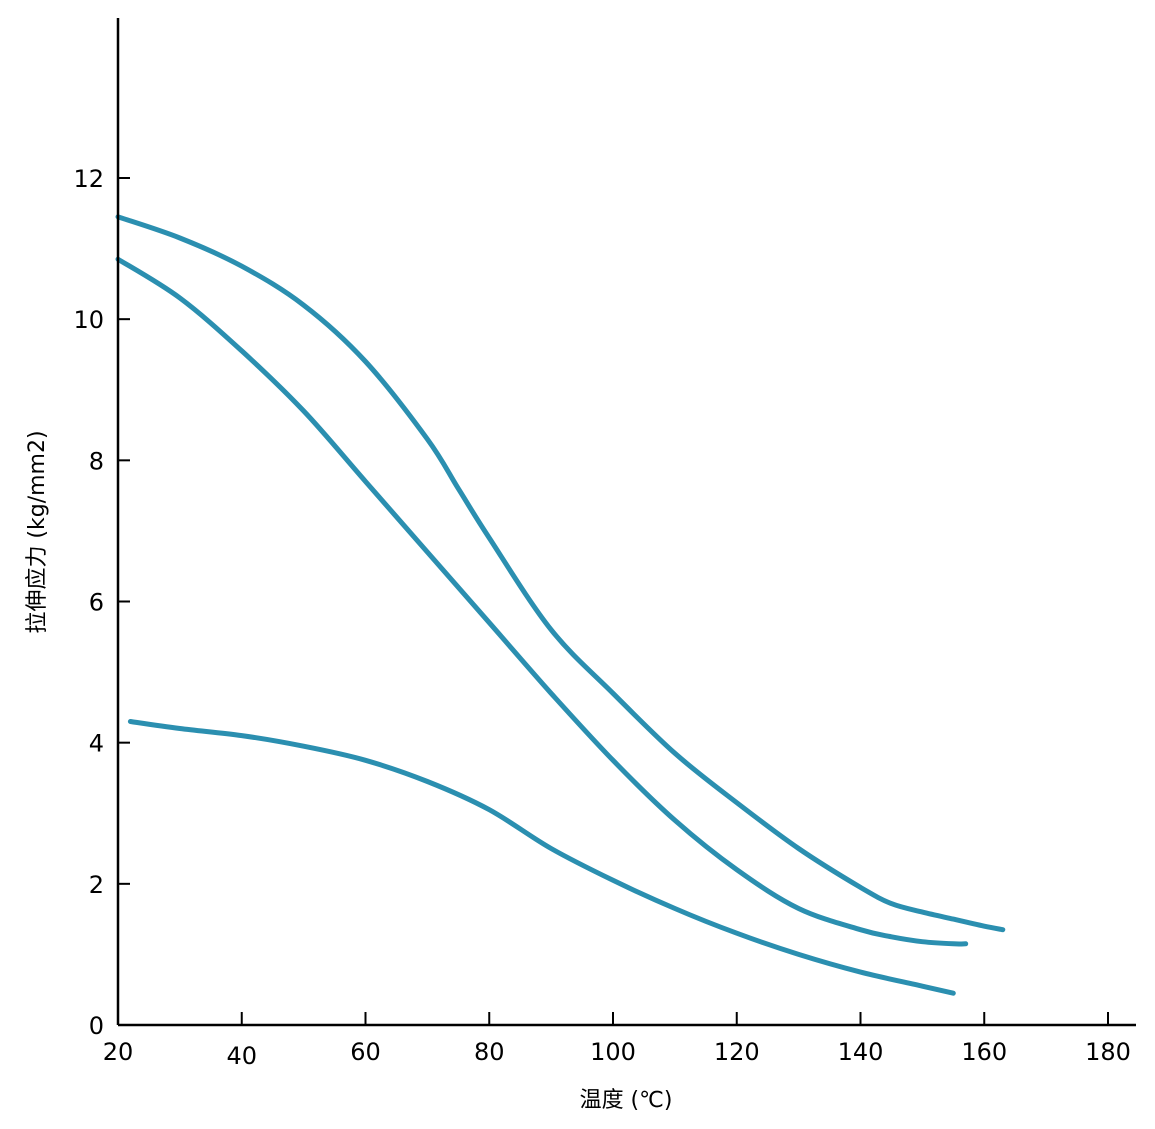 The width and height of the screenshot is (1155, 1129). Describe the element at coordinates (489, 1052) in the screenshot. I see `x-tick-label: 80` at that location.